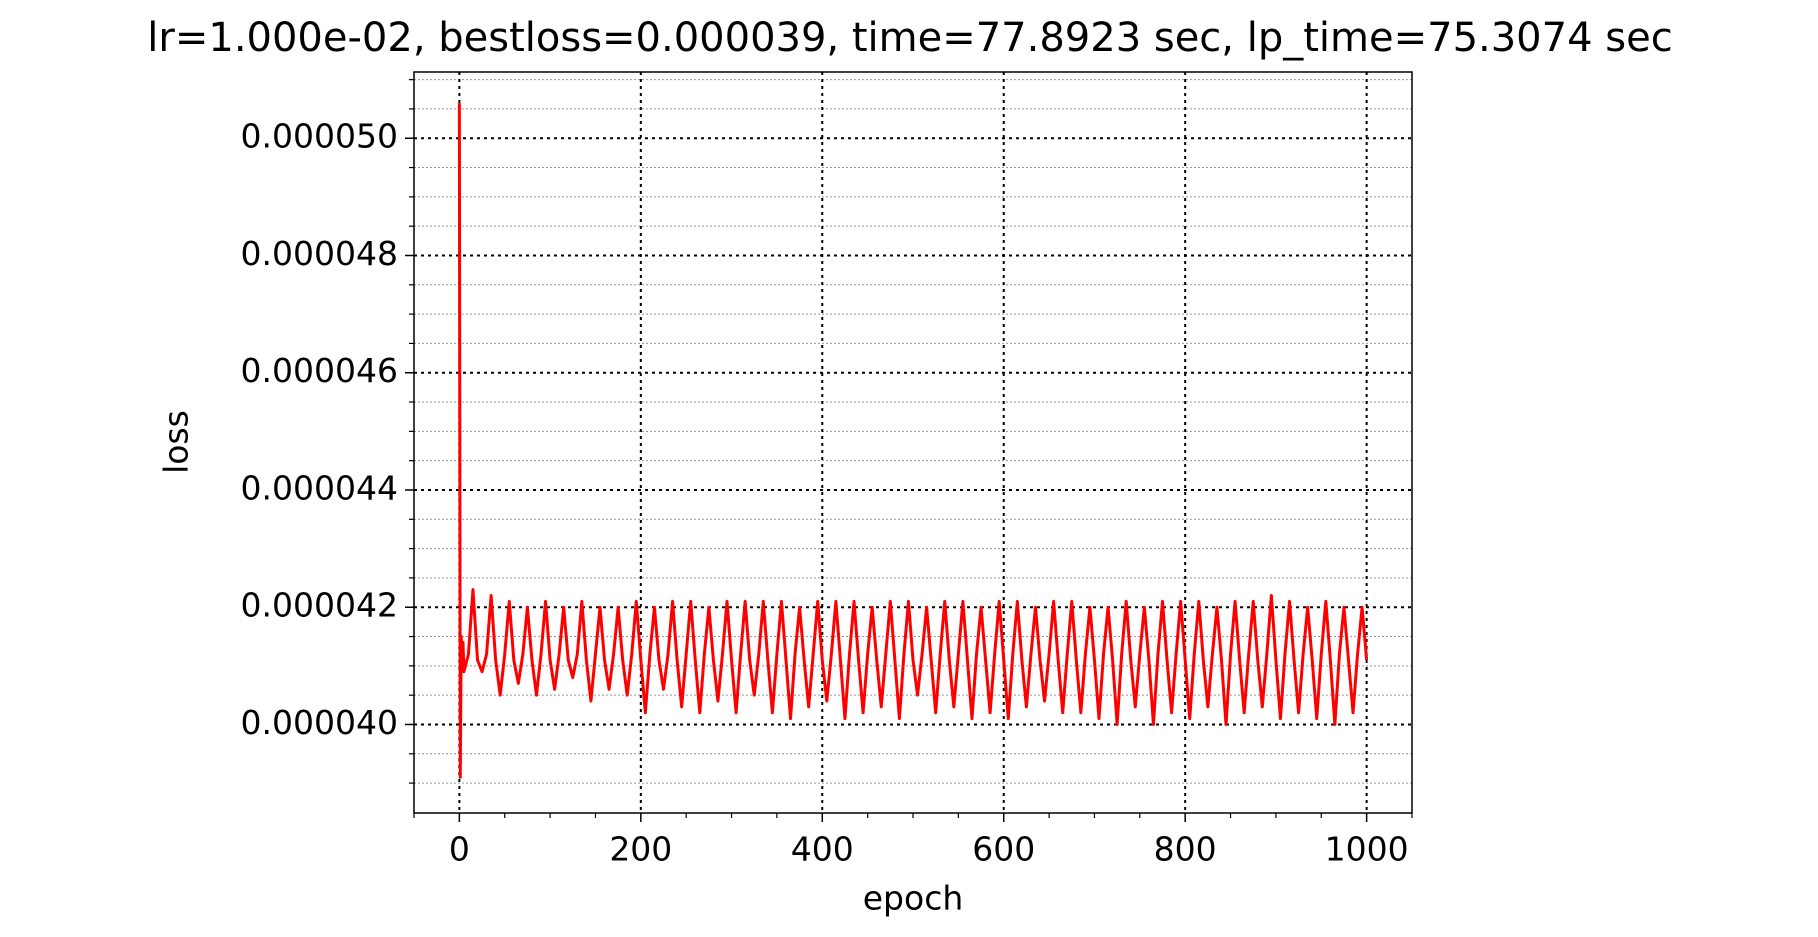 The image size is (1818, 937). Describe the element at coordinates (319, 605) in the screenshot. I see `y-tick-label: 0.000042` at that location.